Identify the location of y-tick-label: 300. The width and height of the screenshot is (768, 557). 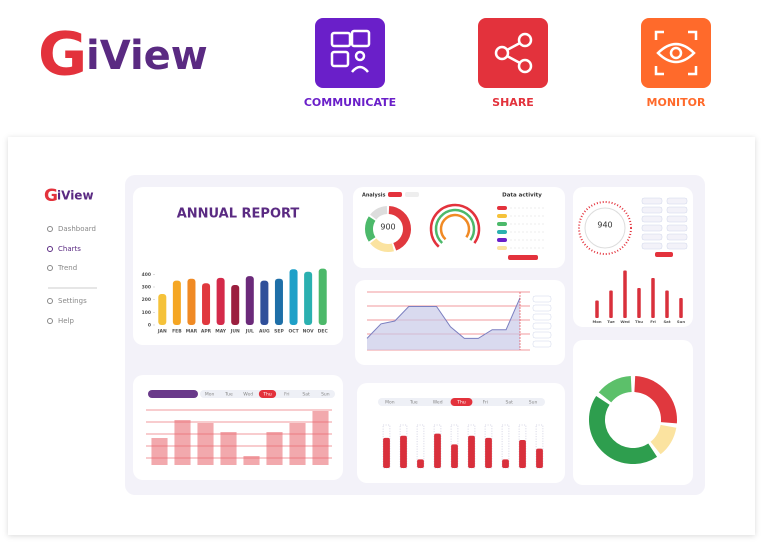
(146, 288).